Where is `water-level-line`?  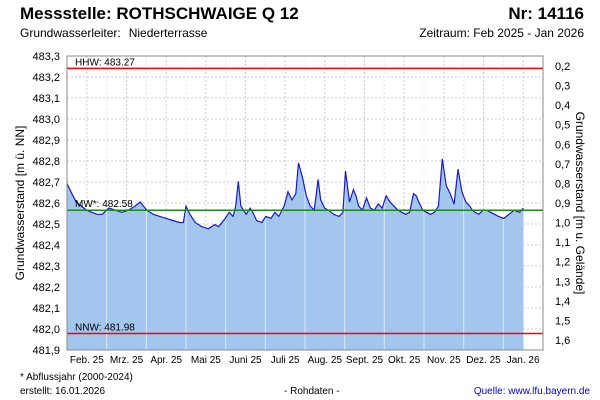
water-level-line is located at coordinates (295, 194).